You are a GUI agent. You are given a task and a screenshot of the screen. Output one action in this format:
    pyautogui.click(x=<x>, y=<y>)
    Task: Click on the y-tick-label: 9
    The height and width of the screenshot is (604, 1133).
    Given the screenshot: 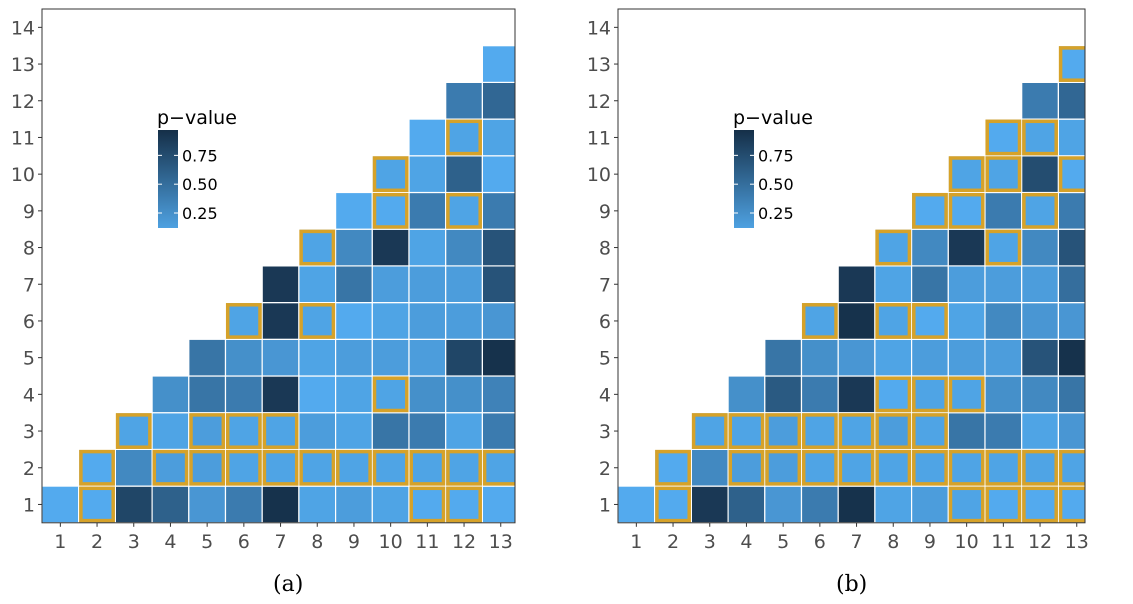 What is the action you would take?
    pyautogui.click(x=605, y=212)
    